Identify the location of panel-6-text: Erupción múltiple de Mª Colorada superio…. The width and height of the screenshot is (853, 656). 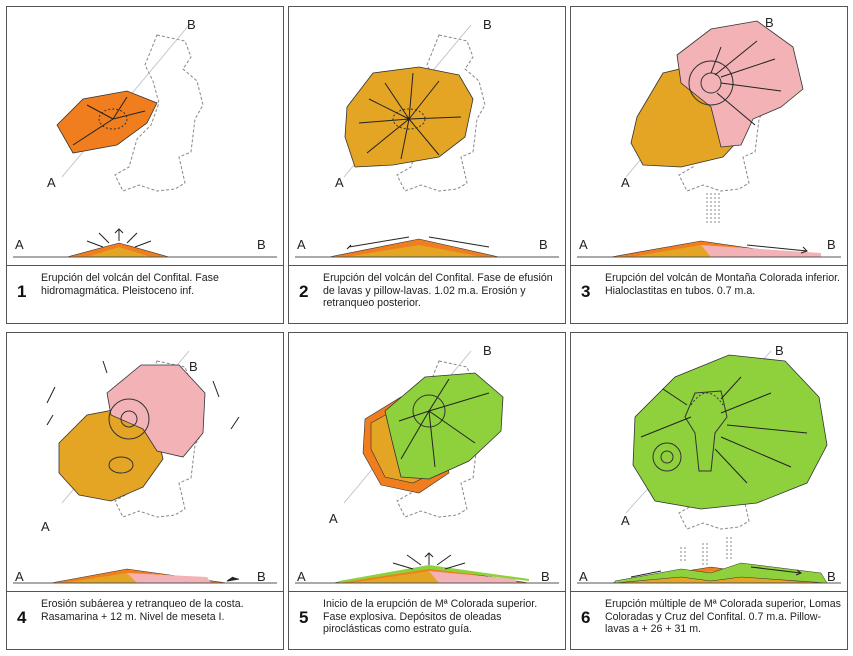
(723, 617).